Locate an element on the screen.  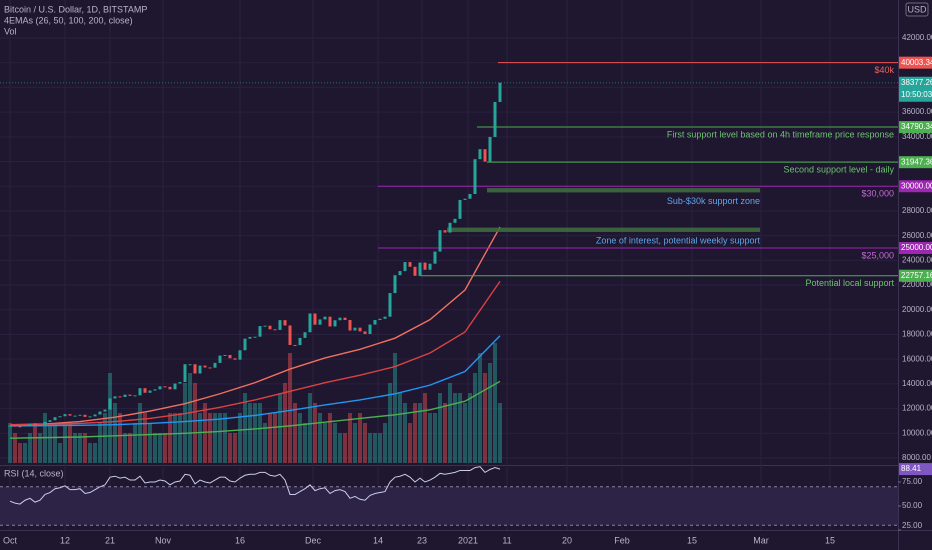
ema-line is located at coordinates (255, 381).